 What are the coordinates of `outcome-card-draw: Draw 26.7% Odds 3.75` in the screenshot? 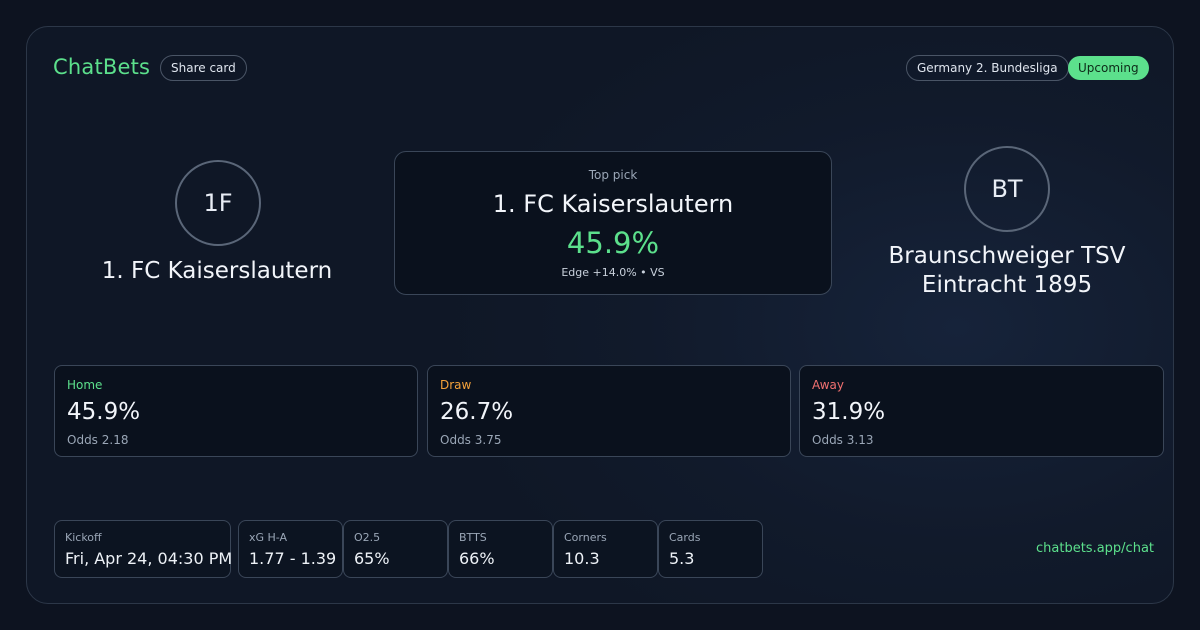 It's located at (609, 411).